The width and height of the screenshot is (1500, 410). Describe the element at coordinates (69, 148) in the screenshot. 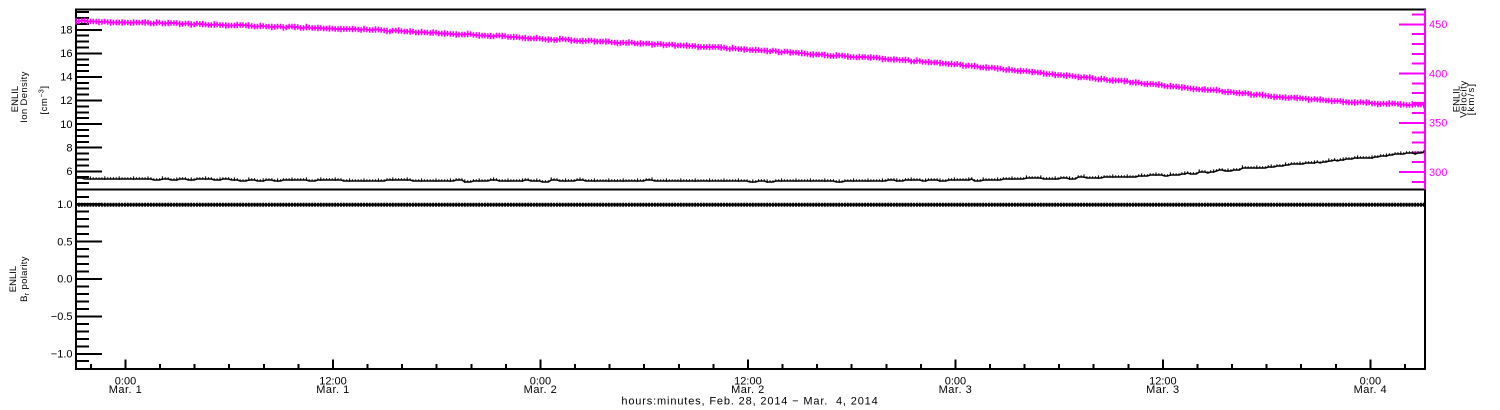

I see `svg-text: 8` at that location.